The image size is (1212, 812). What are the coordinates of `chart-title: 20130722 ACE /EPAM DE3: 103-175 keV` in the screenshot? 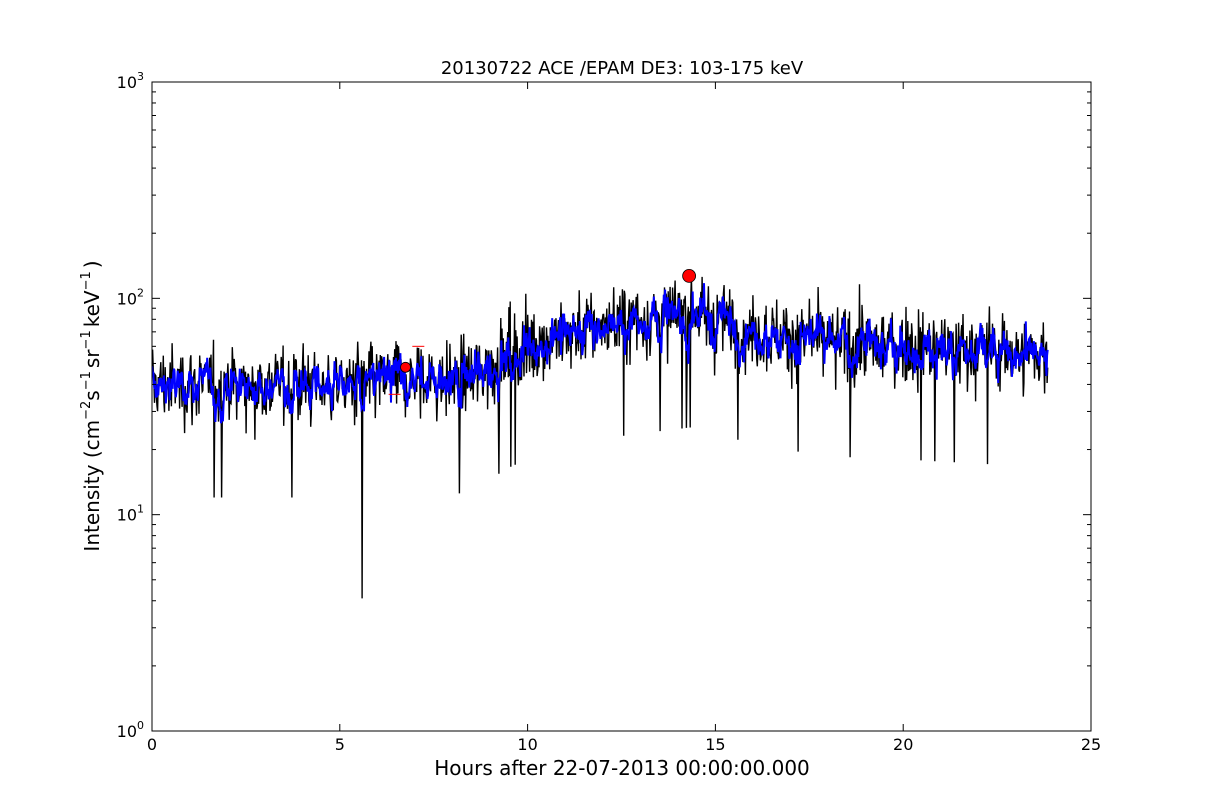 It's located at (622, 68).